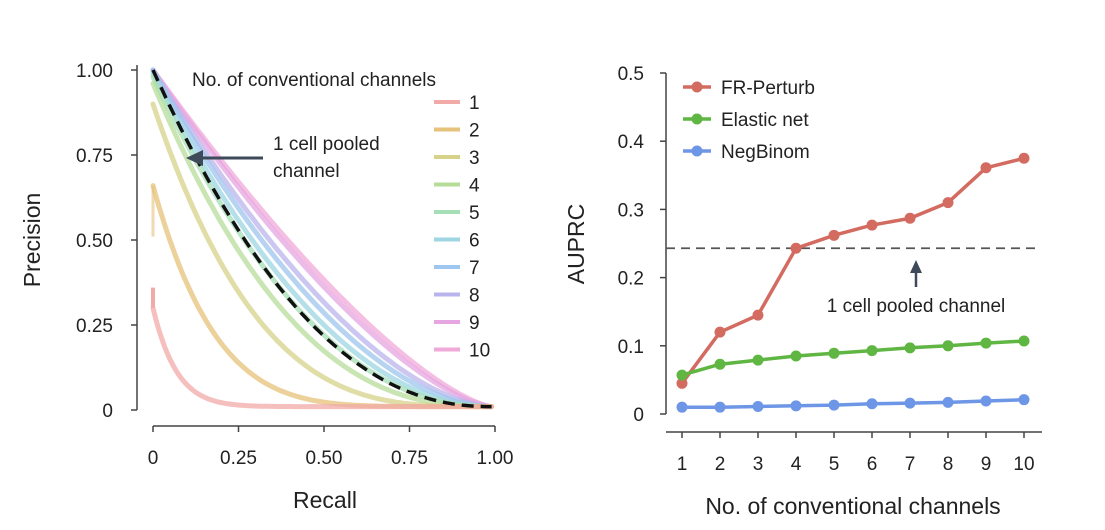 This screenshot has height=530, width=1105. Describe the element at coordinates (474, 323) in the screenshot. I see `legend-label-9: 9` at that location.